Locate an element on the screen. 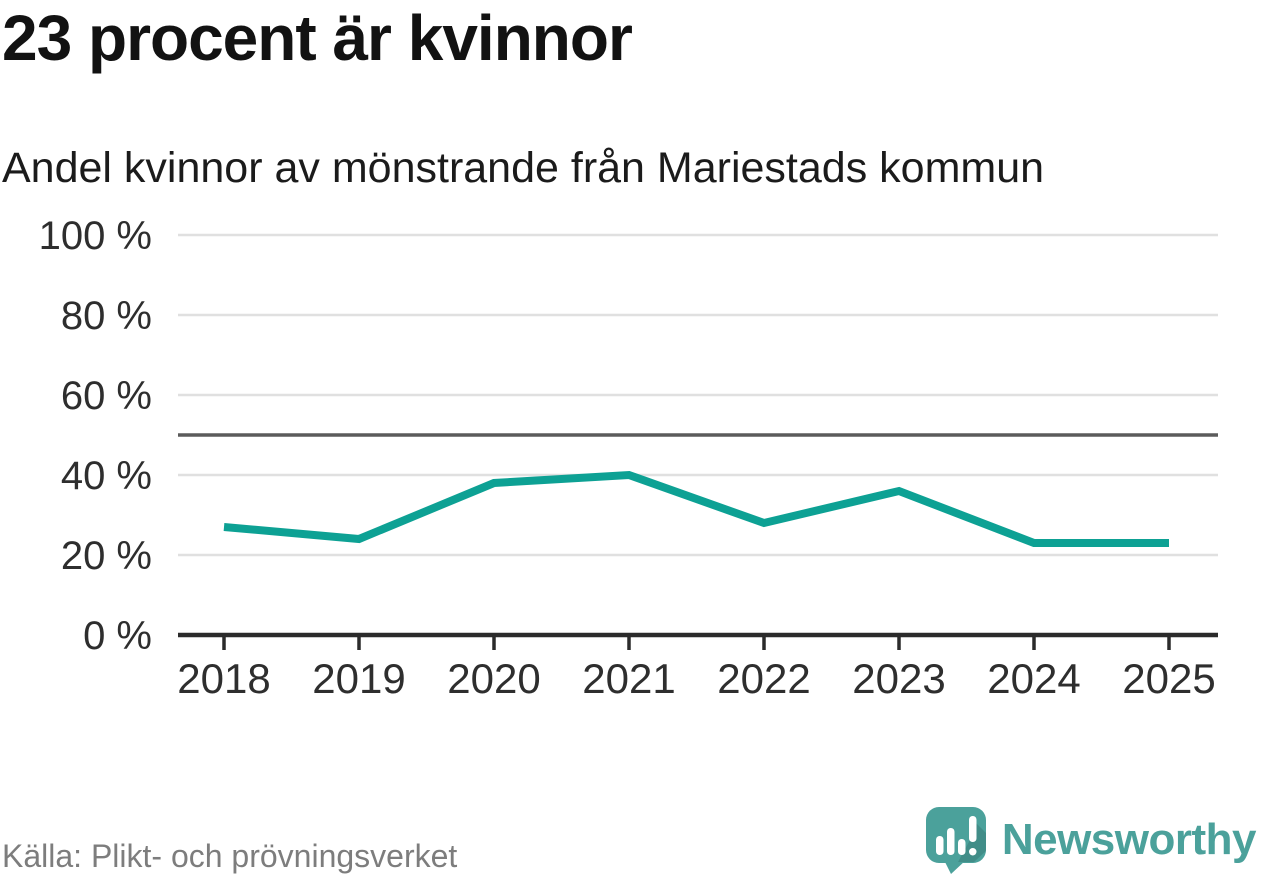  y-tick-label: 100 % is located at coordinates (95, 236).